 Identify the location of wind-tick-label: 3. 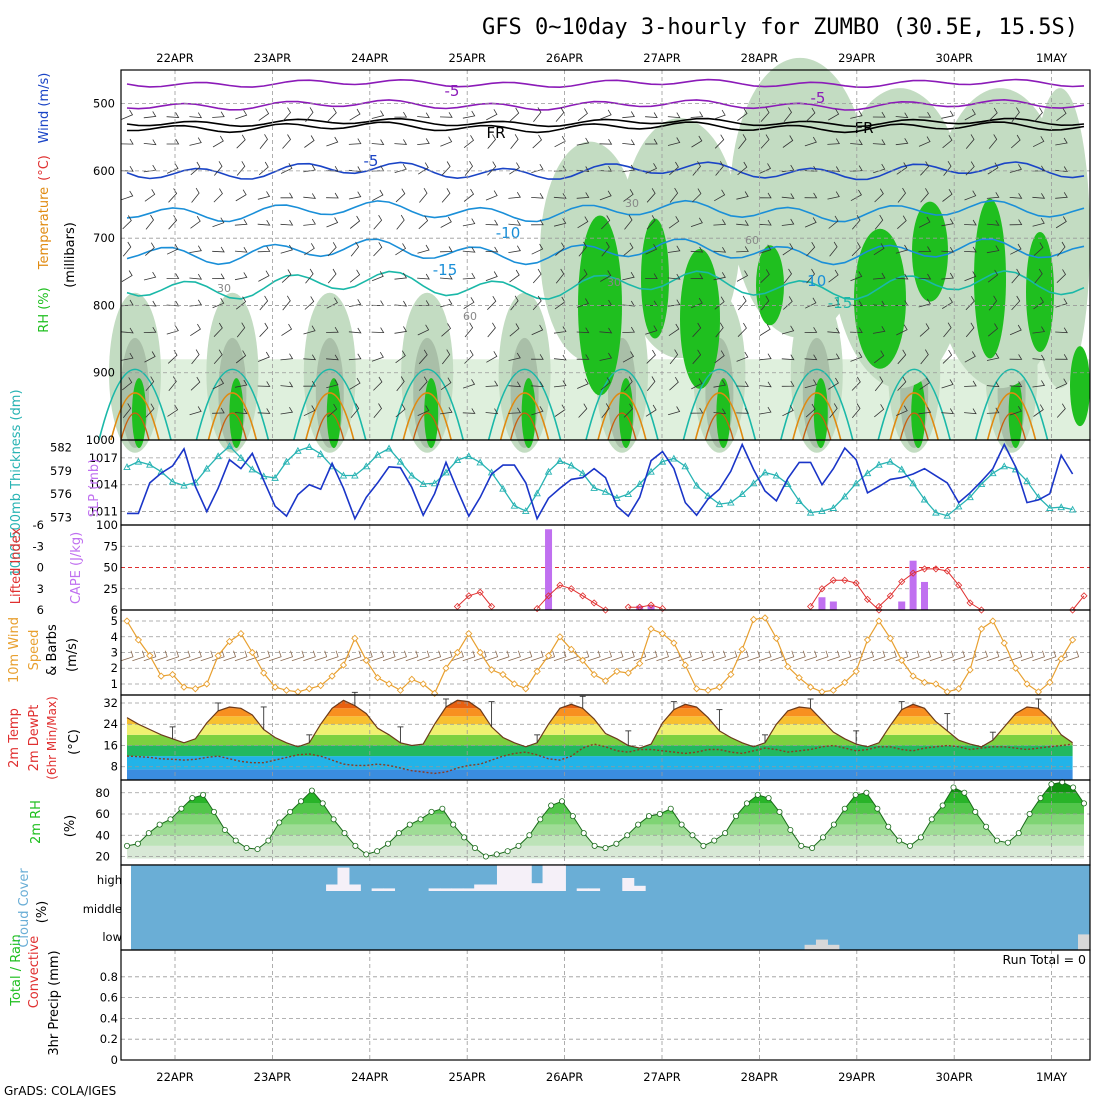
(114, 653).